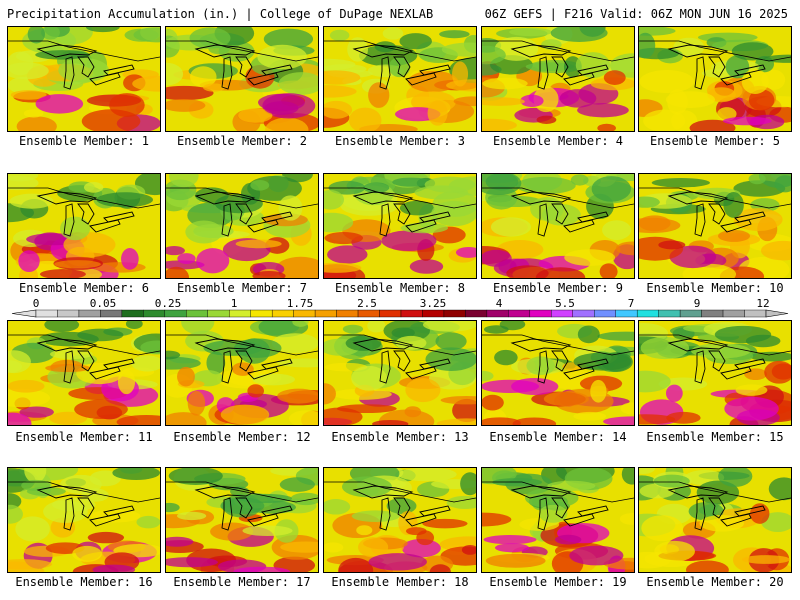  I want to click on colorbar-tick-label: 0.05, so click(103, 303).